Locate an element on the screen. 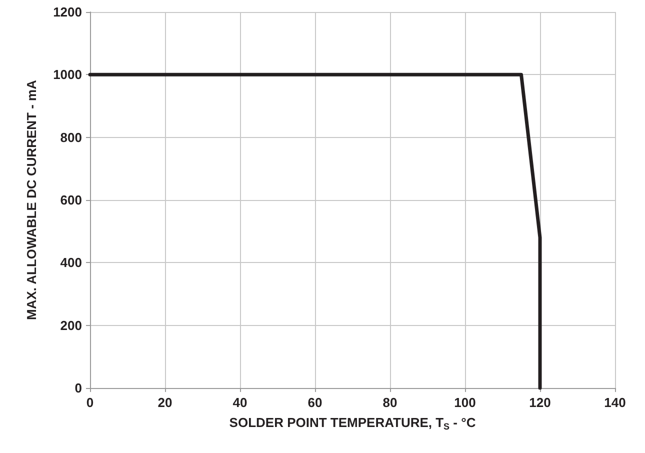  y-tick-label: 0 is located at coordinates (78, 388).